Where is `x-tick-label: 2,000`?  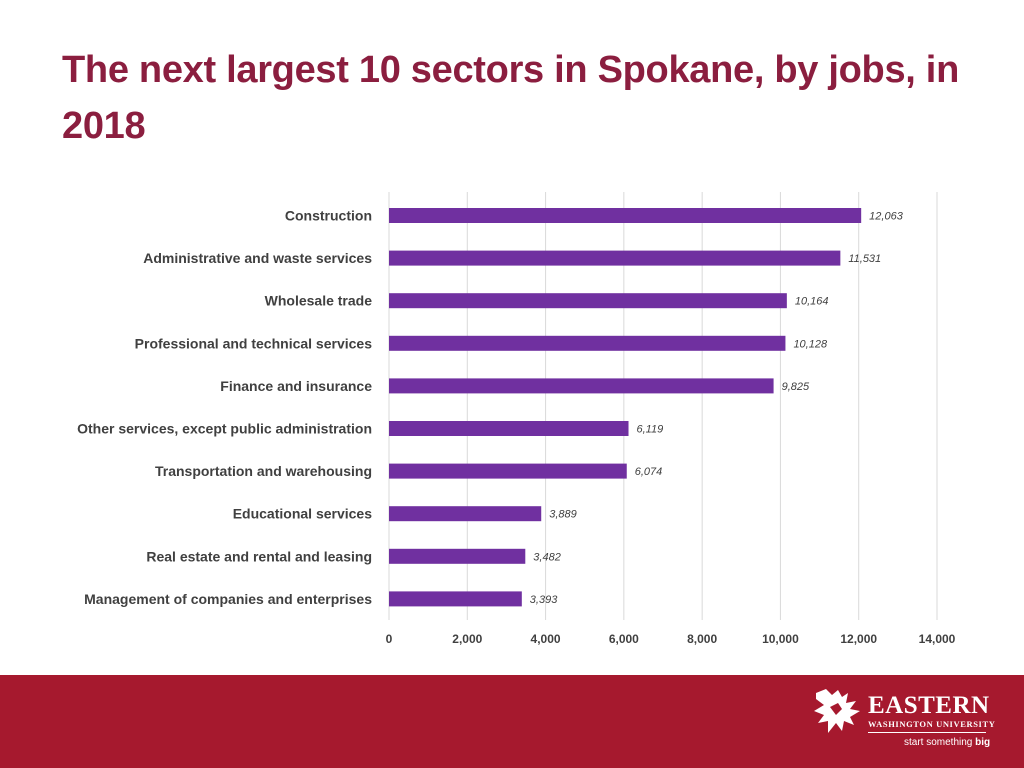
x-tick-label: 2,000 is located at coordinates (467, 639).